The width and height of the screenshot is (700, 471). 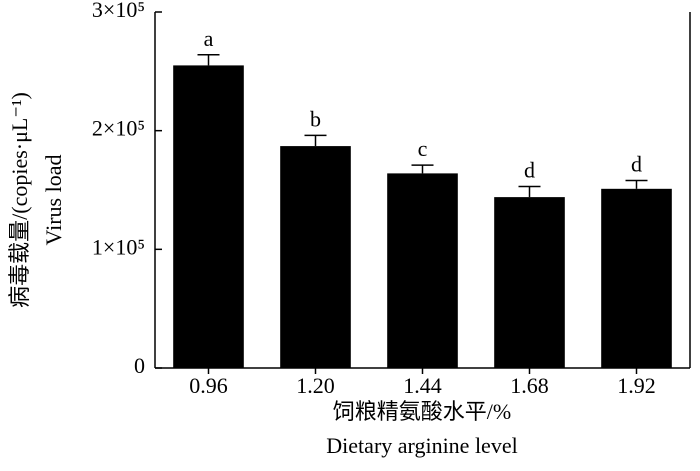 What do you see at coordinates (209, 38) in the screenshot?
I see `annotation: a` at bounding box center [209, 38].